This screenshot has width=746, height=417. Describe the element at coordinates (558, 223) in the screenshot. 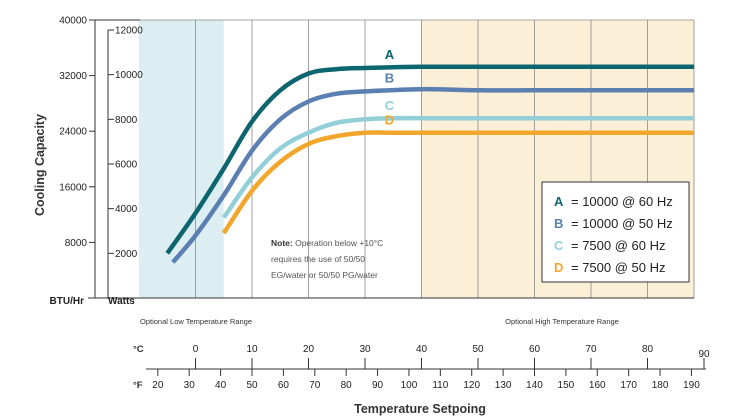

I see `legend-key-b: B` at that location.